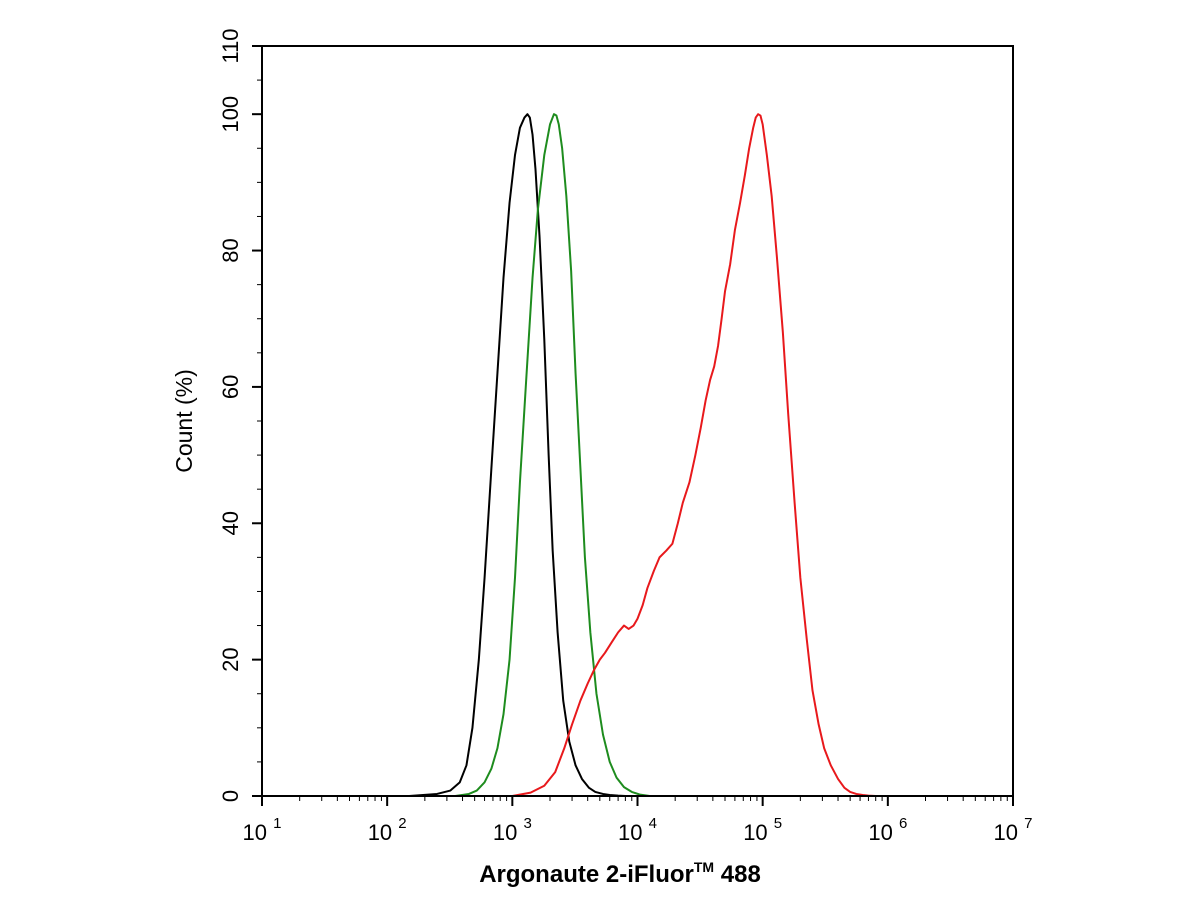 This screenshot has width=1200, height=900. Describe the element at coordinates (387, 830) in the screenshot. I see `x-tick-label: 10 2` at that location.